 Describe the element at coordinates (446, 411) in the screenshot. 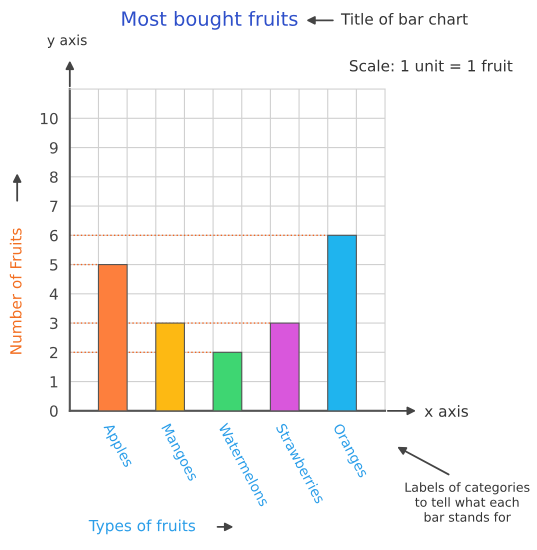

I see `text: x axis` at that location.